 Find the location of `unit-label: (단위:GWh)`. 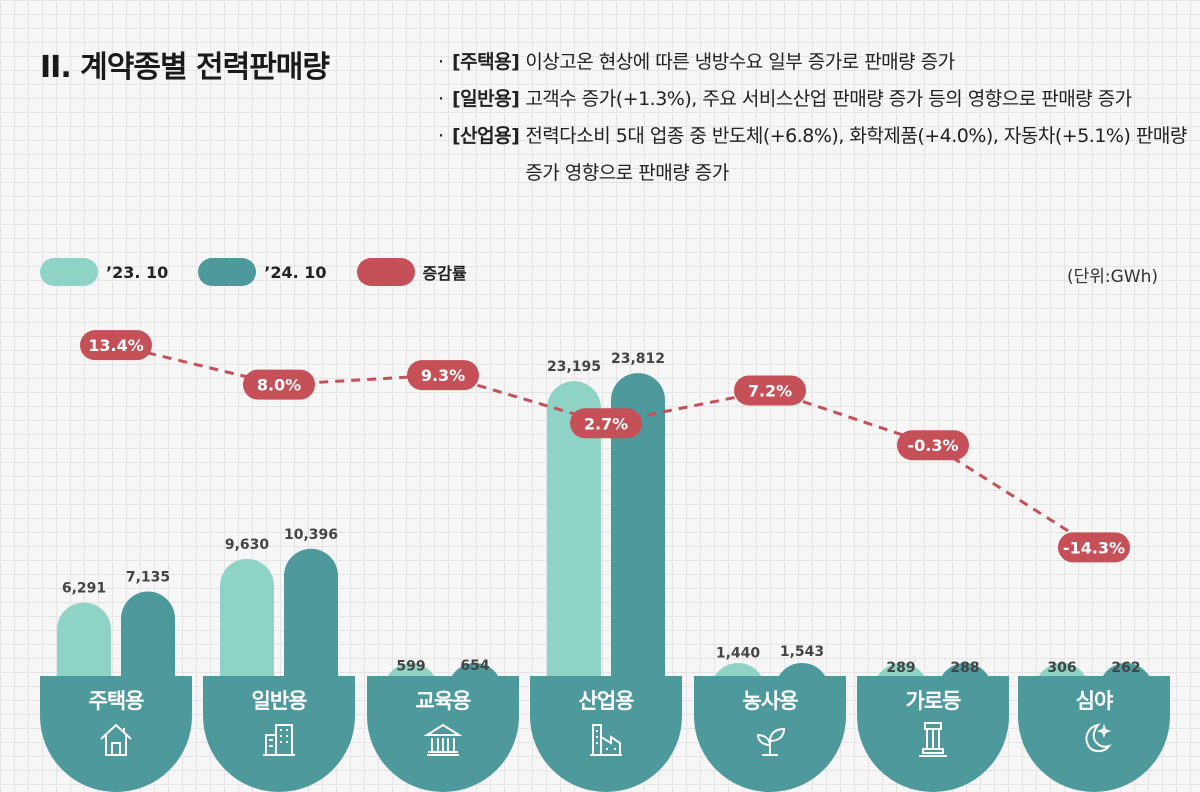

unit-label: (단위:GWh) is located at coordinates (1112, 277).